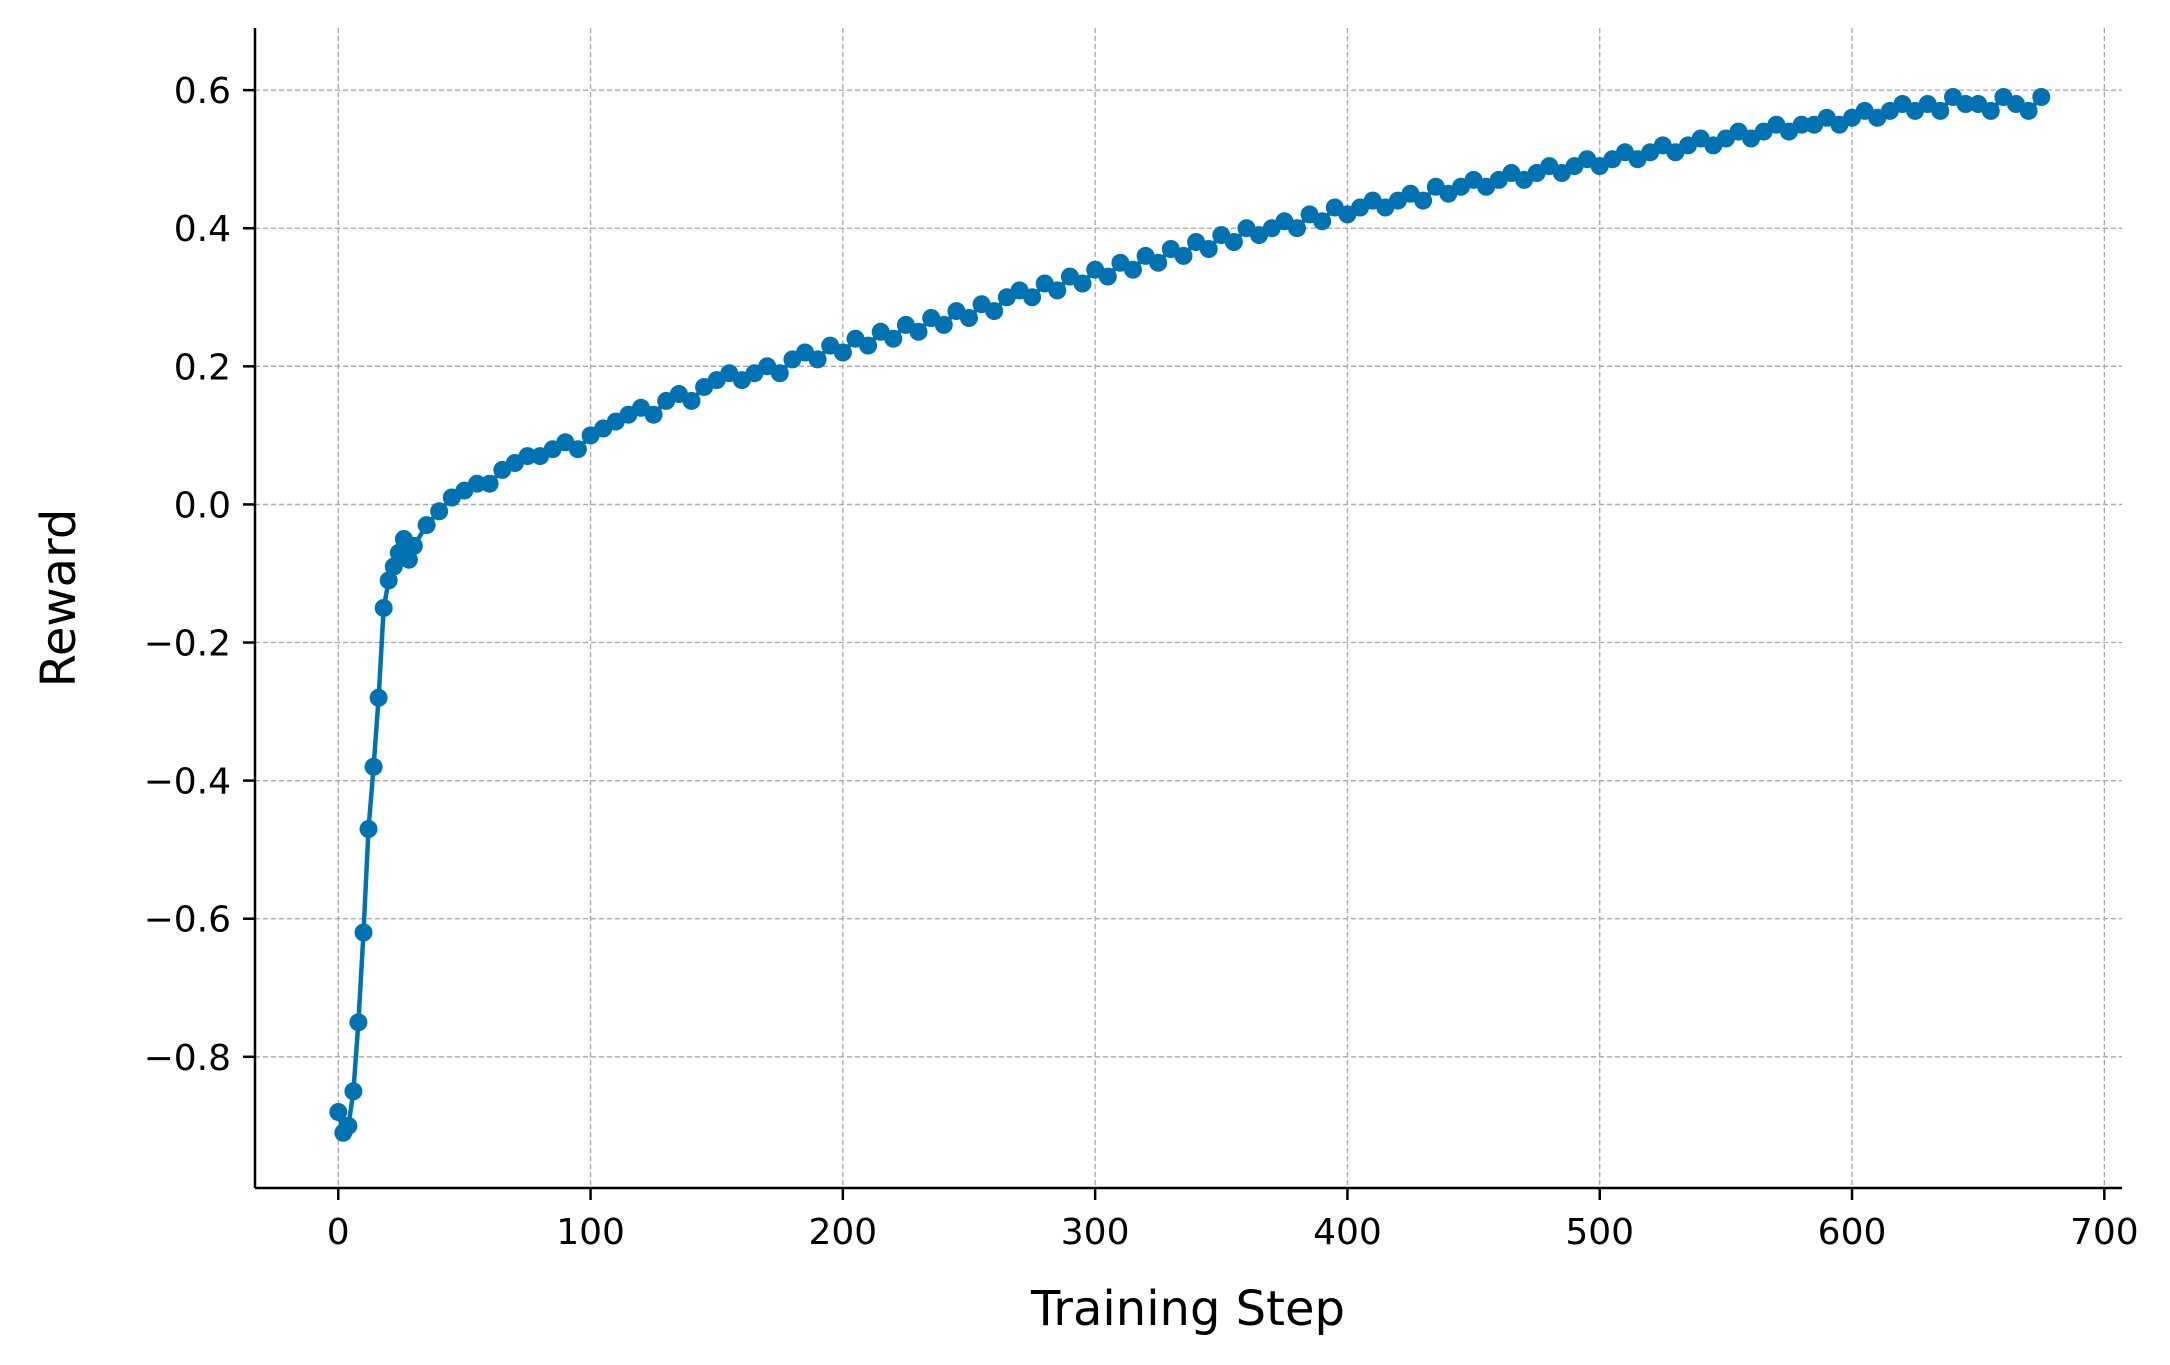 The width and height of the screenshot is (2170, 1365). Describe the element at coordinates (187, 782) in the screenshot. I see `y-tick-label: −0.4` at that location.